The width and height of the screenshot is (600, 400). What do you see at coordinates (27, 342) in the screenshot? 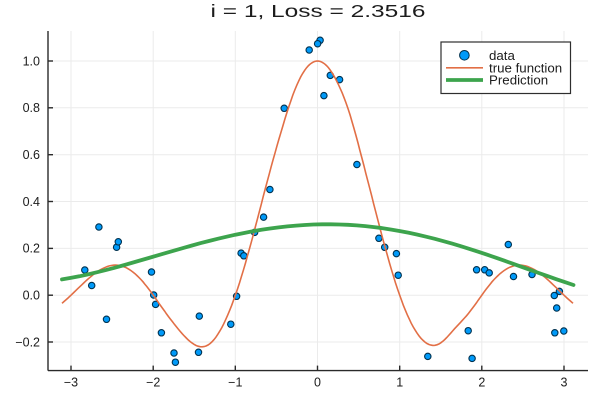
I see `svg-text: −0.2` at bounding box center [27, 342].